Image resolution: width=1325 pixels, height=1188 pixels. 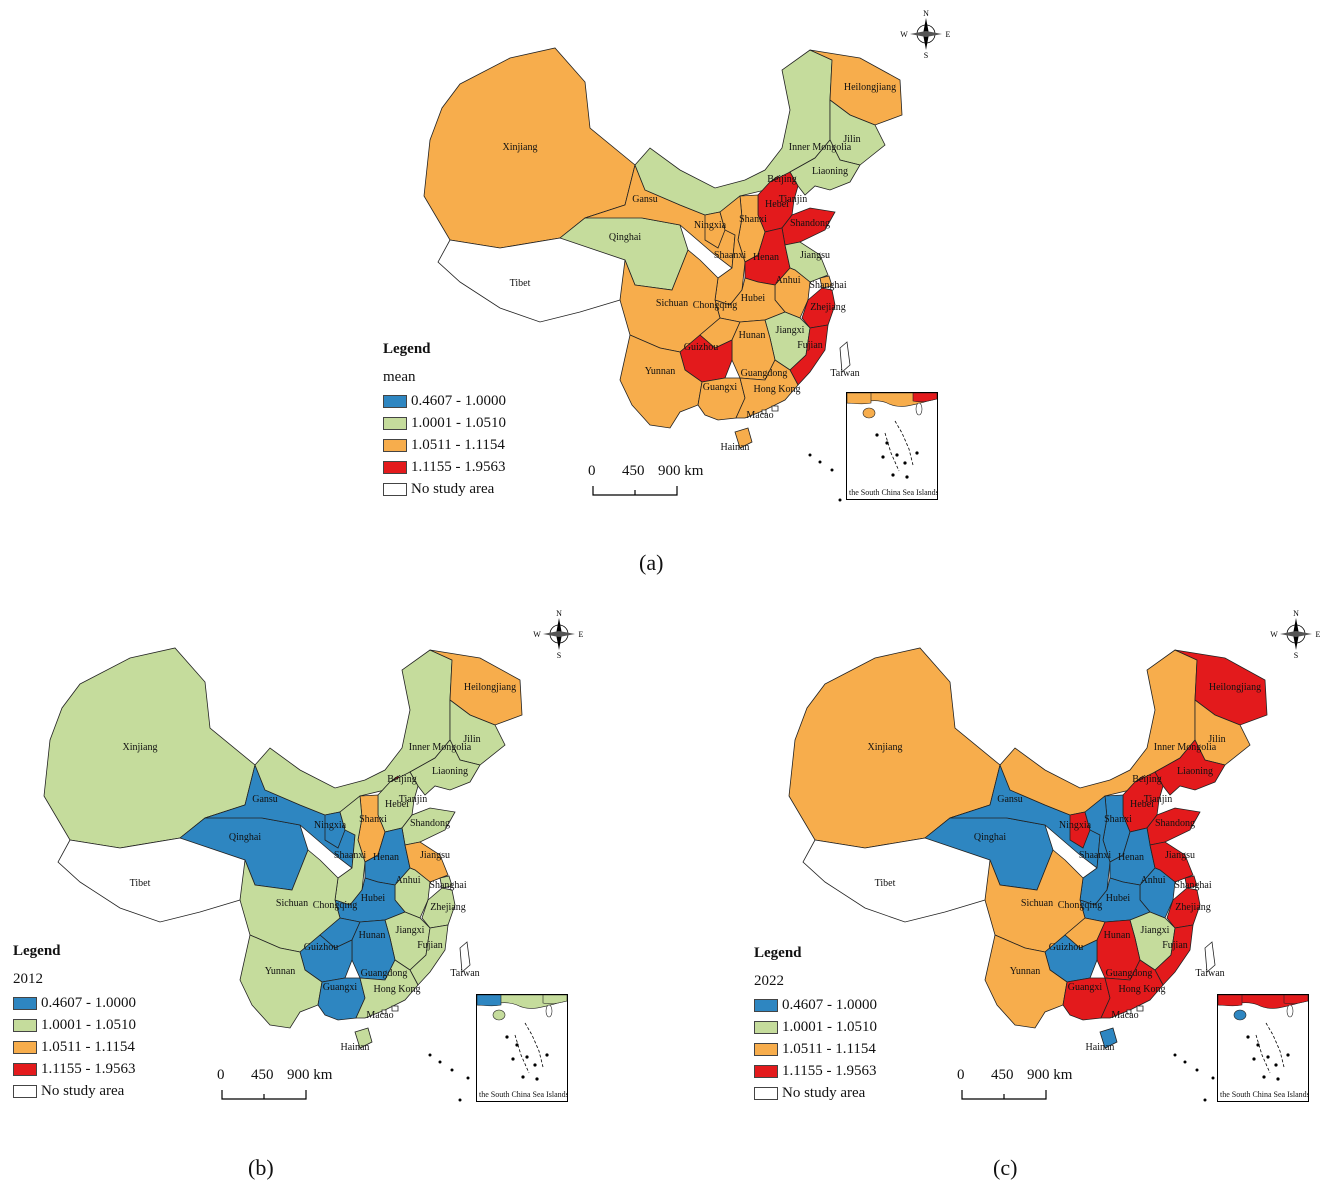 I want to click on province-fujian, so click(x=809, y=355).